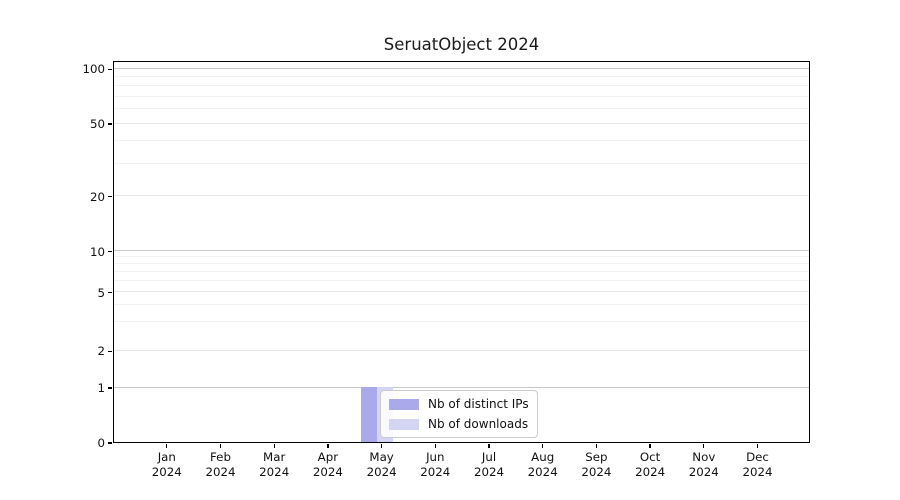 Image resolution: width=900 pixels, height=500 pixels. Describe the element at coordinates (97, 196) in the screenshot. I see `y-tick-label: 20` at that location.